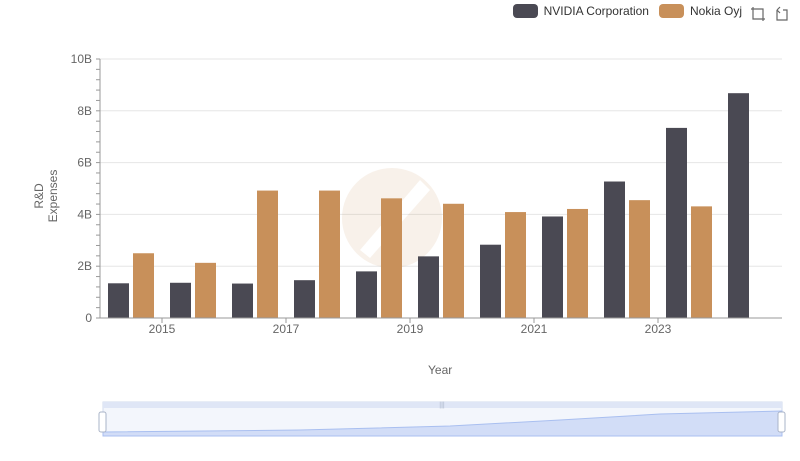  I want to click on y-tick-label: 2B, so click(84, 266).